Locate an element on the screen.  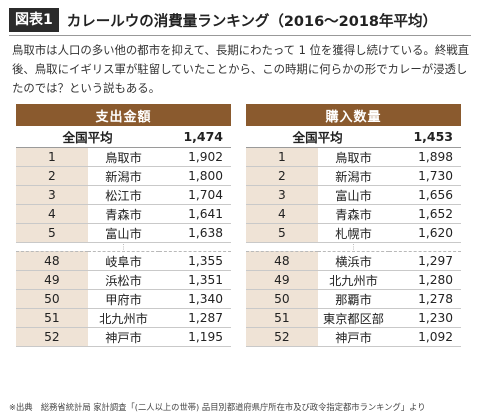
table-row: 3 松江市 1,704 is located at coordinates (123, 195).